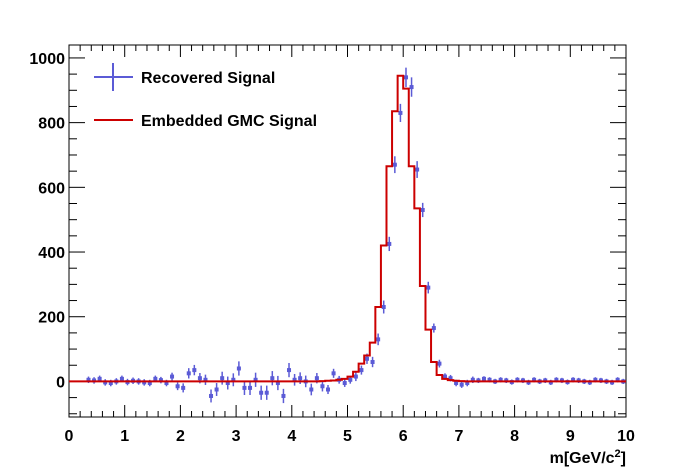  Describe the element at coordinates (124, 436) in the screenshot. I see `x-tick-label: 1` at that location.